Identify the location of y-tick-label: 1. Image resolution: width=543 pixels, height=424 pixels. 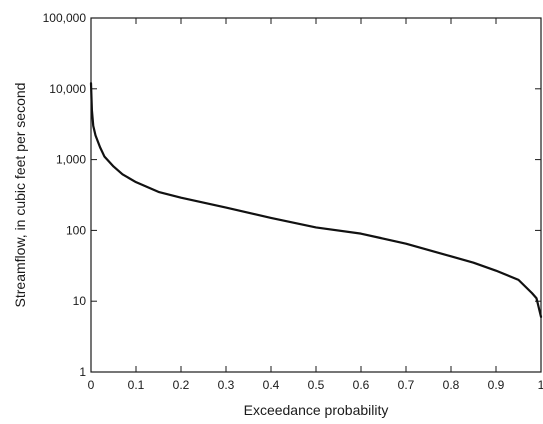
(82, 372).